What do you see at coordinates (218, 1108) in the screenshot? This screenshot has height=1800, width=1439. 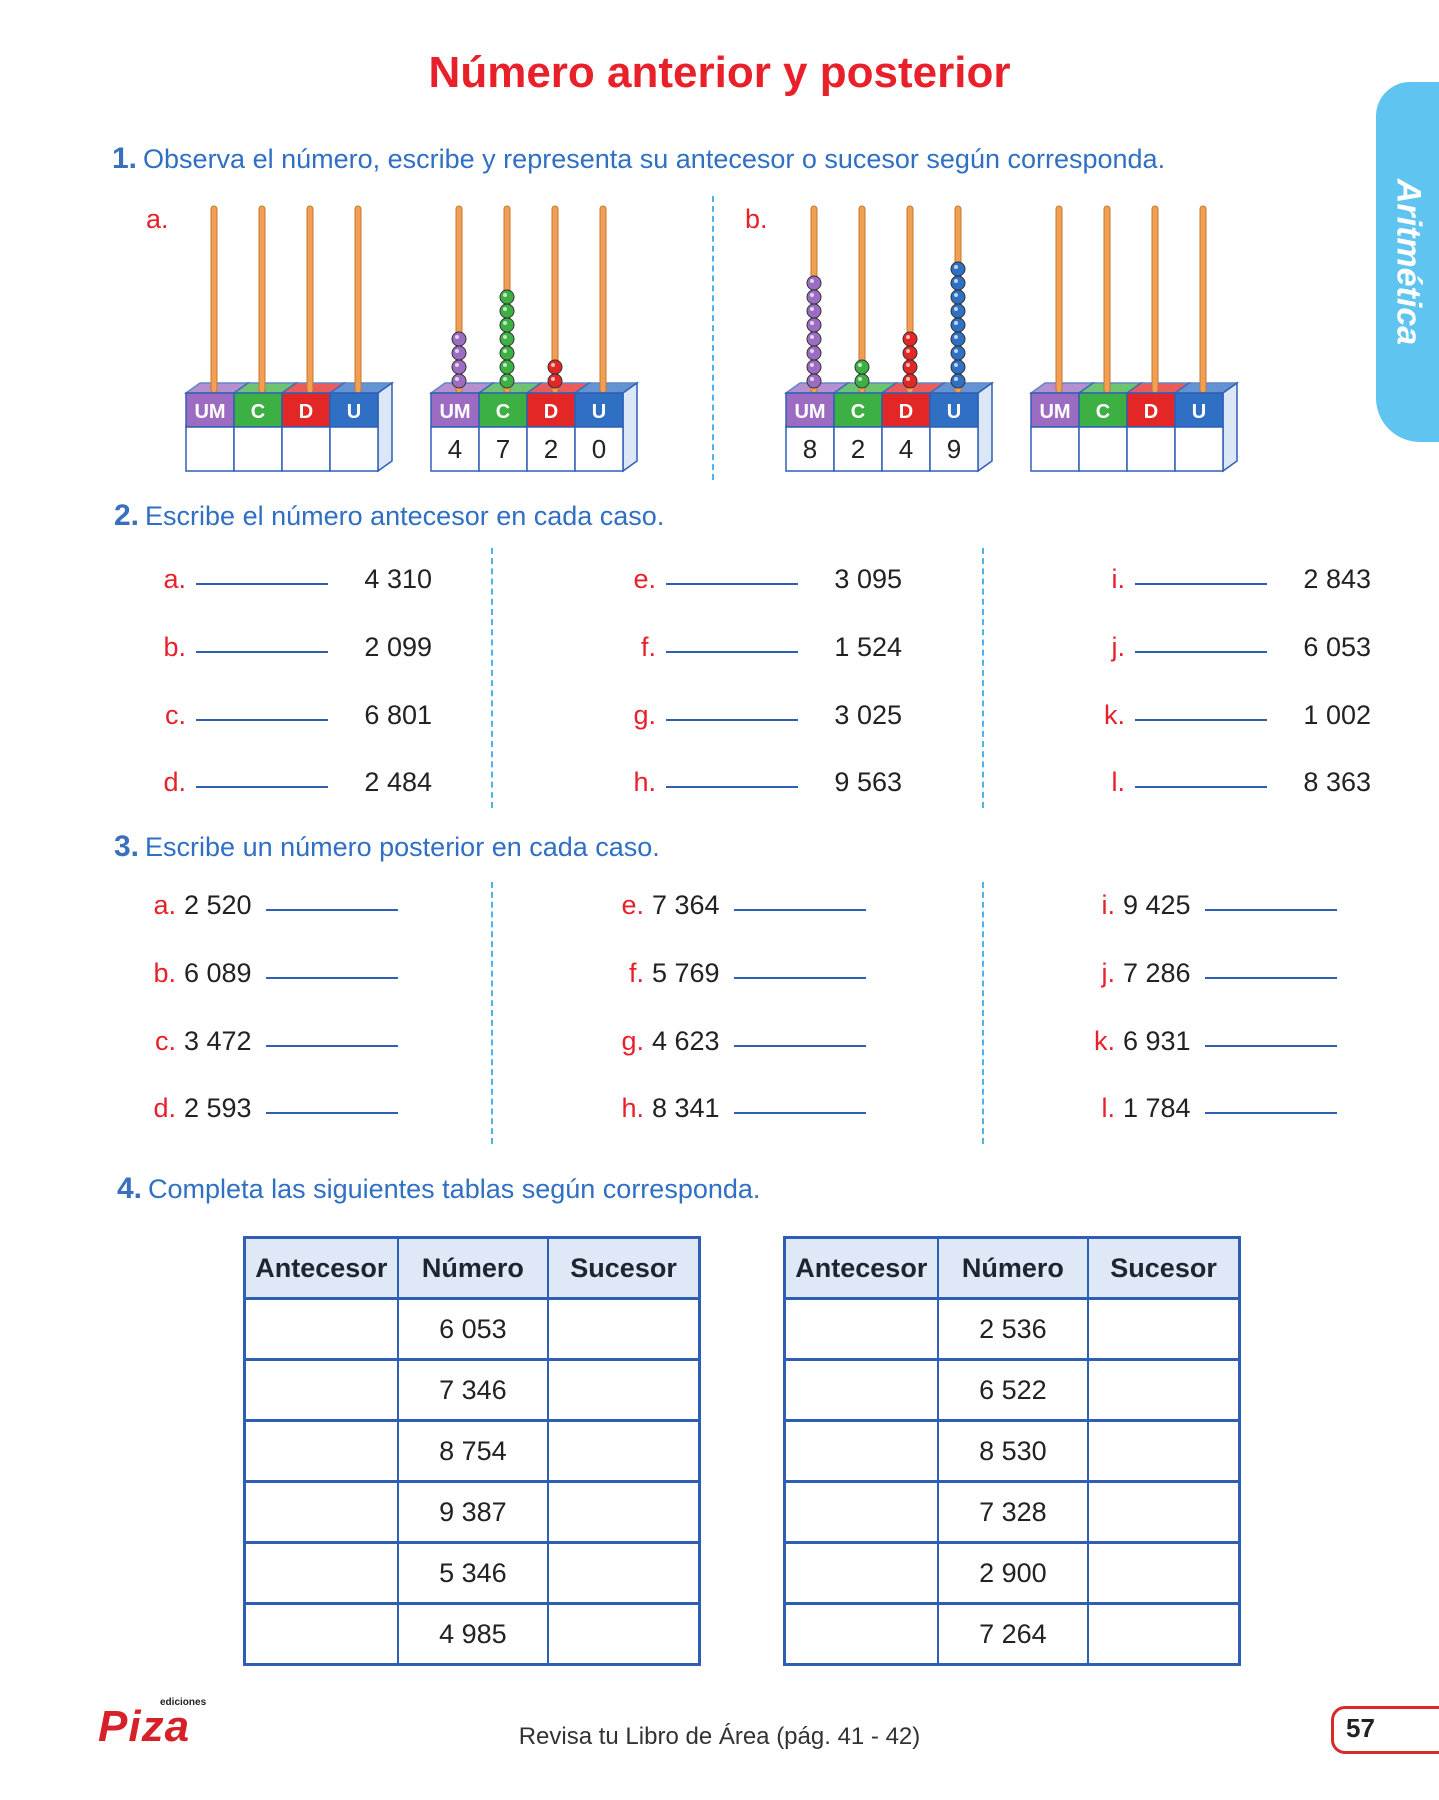 I see `item-value: 2 593` at bounding box center [218, 1108].